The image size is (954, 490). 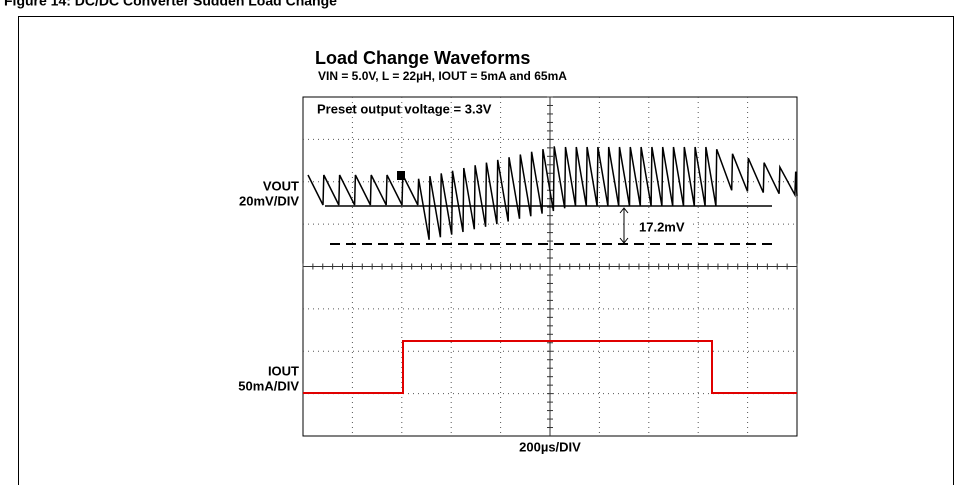 I want to click on figure-title: Load Change Waveforms, so click(x=422, y=58).